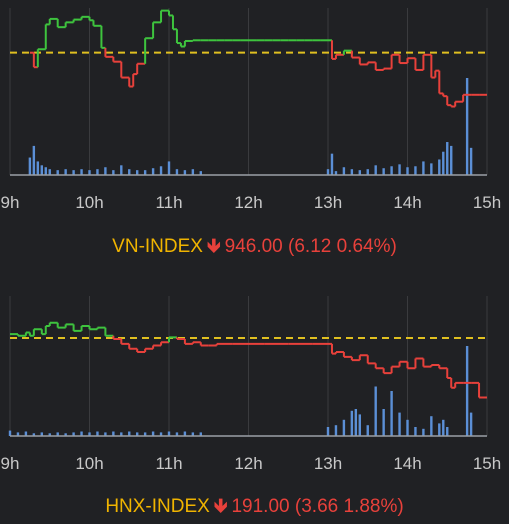 The height and width of the screenshot is (524, 509). Describe the element at coordinates (168, 202) in the screenshot. I see `vn-x-tick-label: 11h` at that location.